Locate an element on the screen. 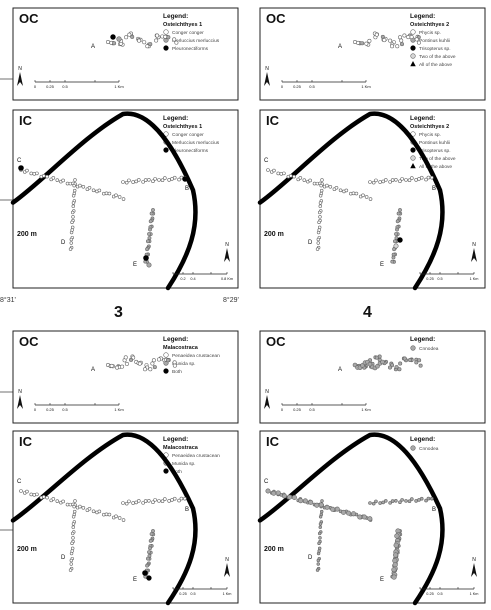 The width and height of the screenshot is (491, 610). scale-tick-label: 0.5 is located at coordinates (439, 594).